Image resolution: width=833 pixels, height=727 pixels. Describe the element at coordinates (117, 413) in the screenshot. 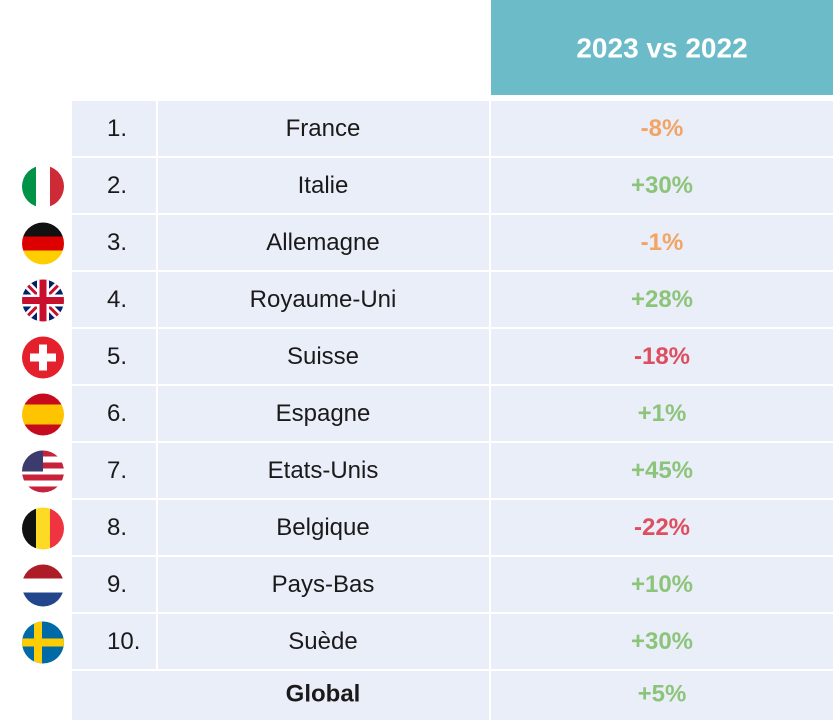

I see `rank: 6.` at that location.